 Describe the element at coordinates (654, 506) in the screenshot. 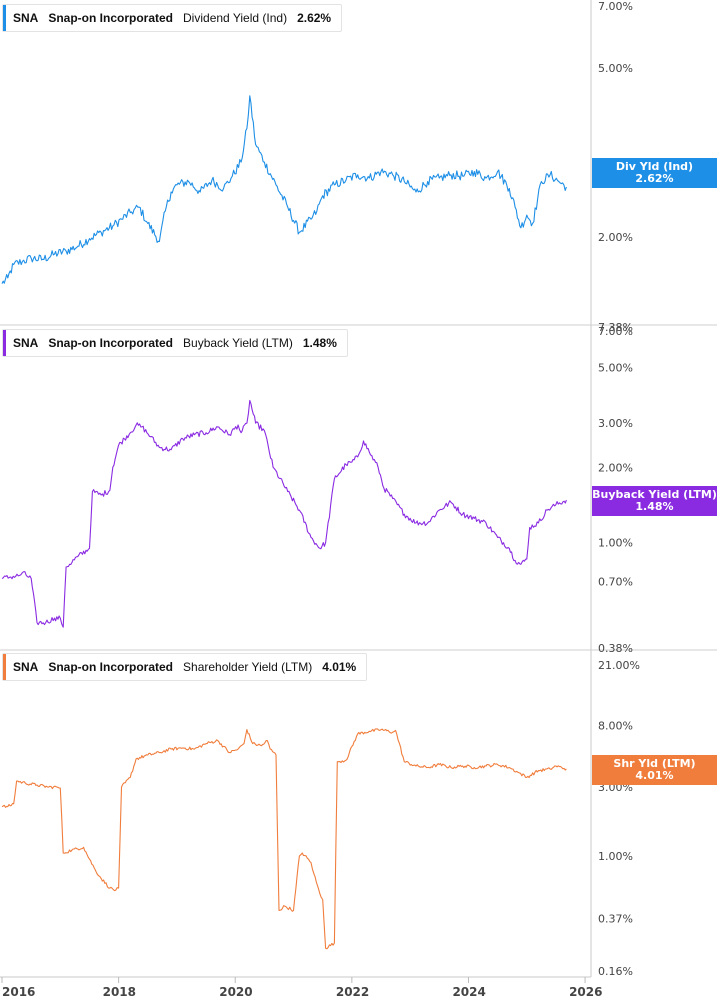

I see `badge-value: 1.48%` at that location.